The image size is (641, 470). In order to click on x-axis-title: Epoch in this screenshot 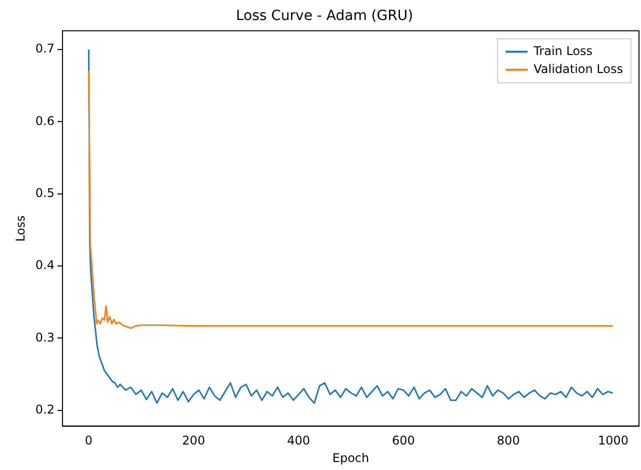, I will do `click(351, 457)`.